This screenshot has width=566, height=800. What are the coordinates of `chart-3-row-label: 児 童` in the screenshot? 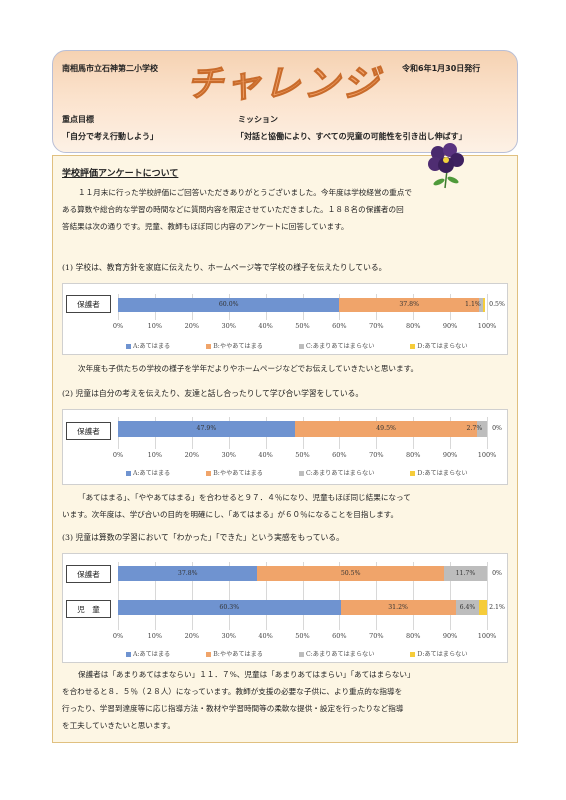 It's located at (88, 609).